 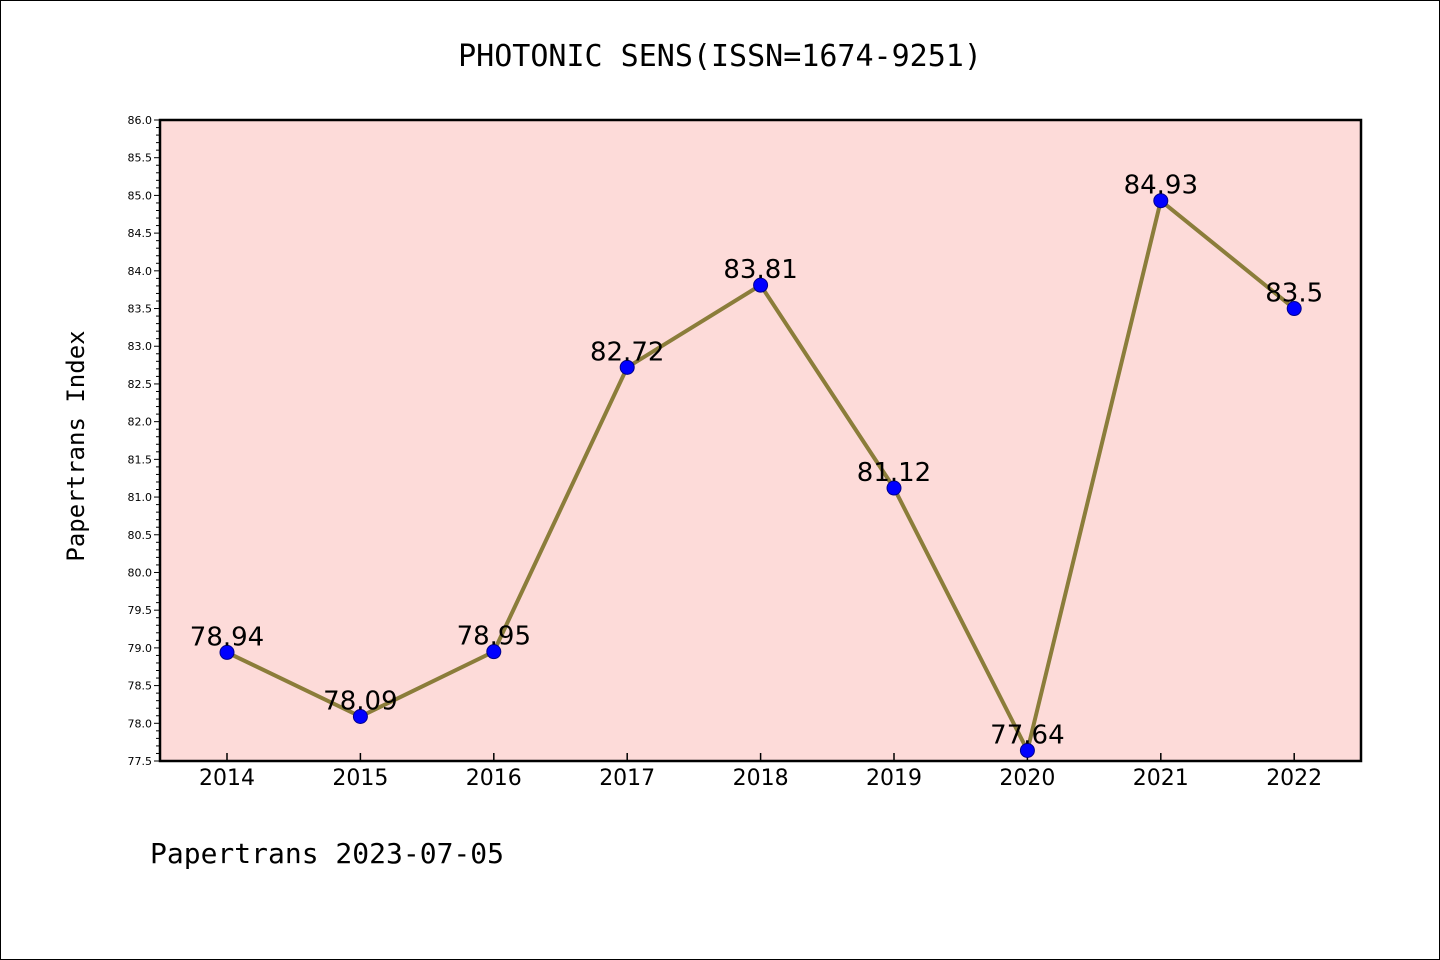 What do you see at coordinates (140, 422) in the screenshot?
I see `y-tick-label: 82.0` at bounding box center [140, 422].